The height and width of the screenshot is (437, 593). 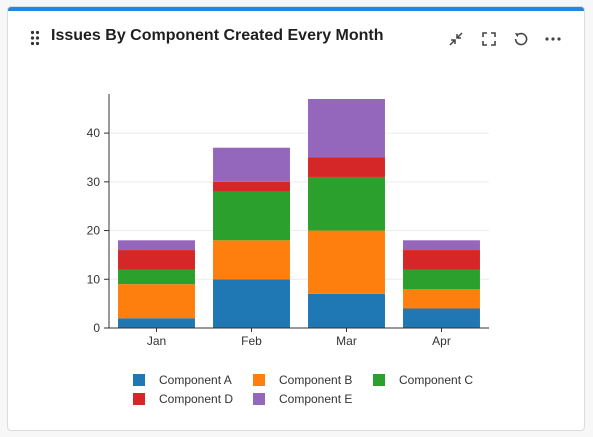 I want to click on more-options-icon, so click(x=553, y=39).